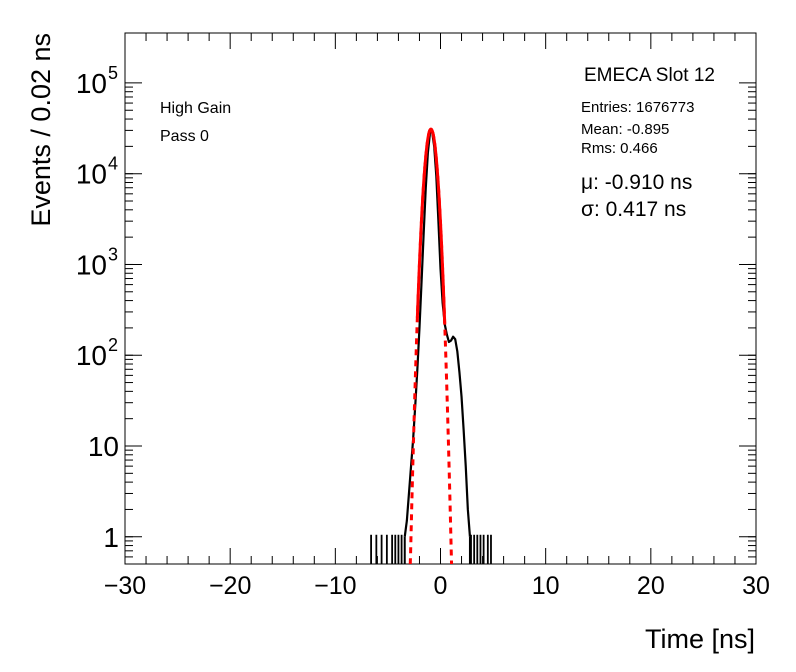 This screenshot has width=796, height=672. What do you see at coordinates (651, 586) in the screenshot?
I see `x-tick-label: 20` at bounding box center [651, 586].